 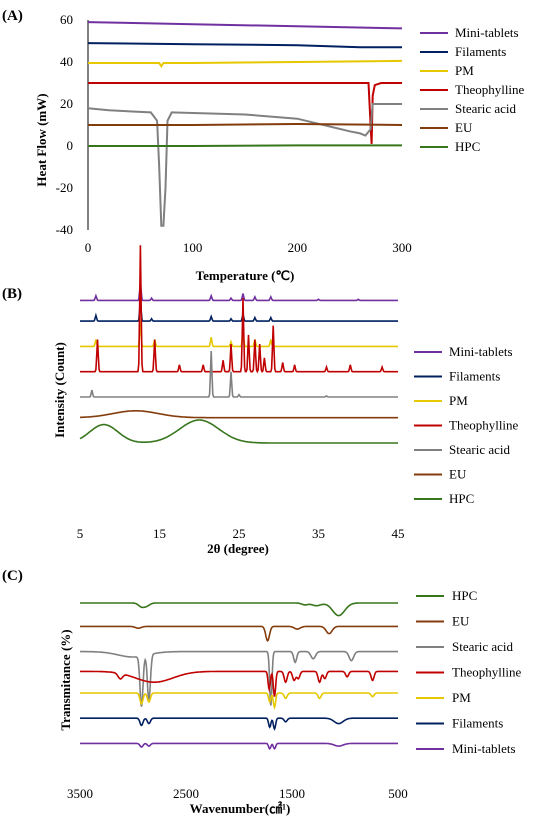 What do you see at coordinates (484, 748) in the screenshot?
I see `panel-c-legend-label-mini-tablets: Mini-tablets` at bounding box center [484, 748].